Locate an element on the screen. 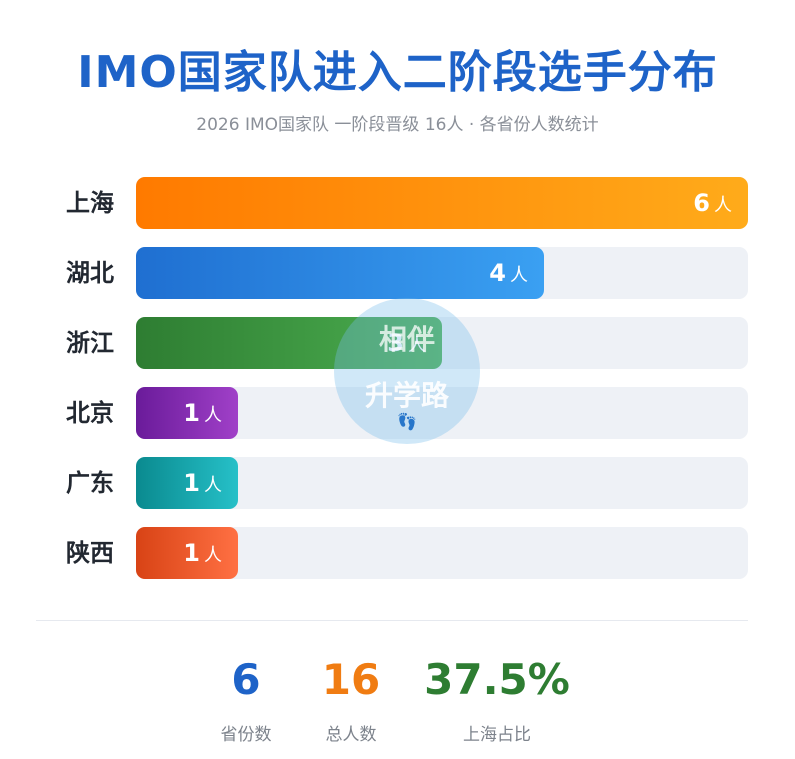  stat-shanghai-share-label: 上海占比 is located at coordinates (497, 735).